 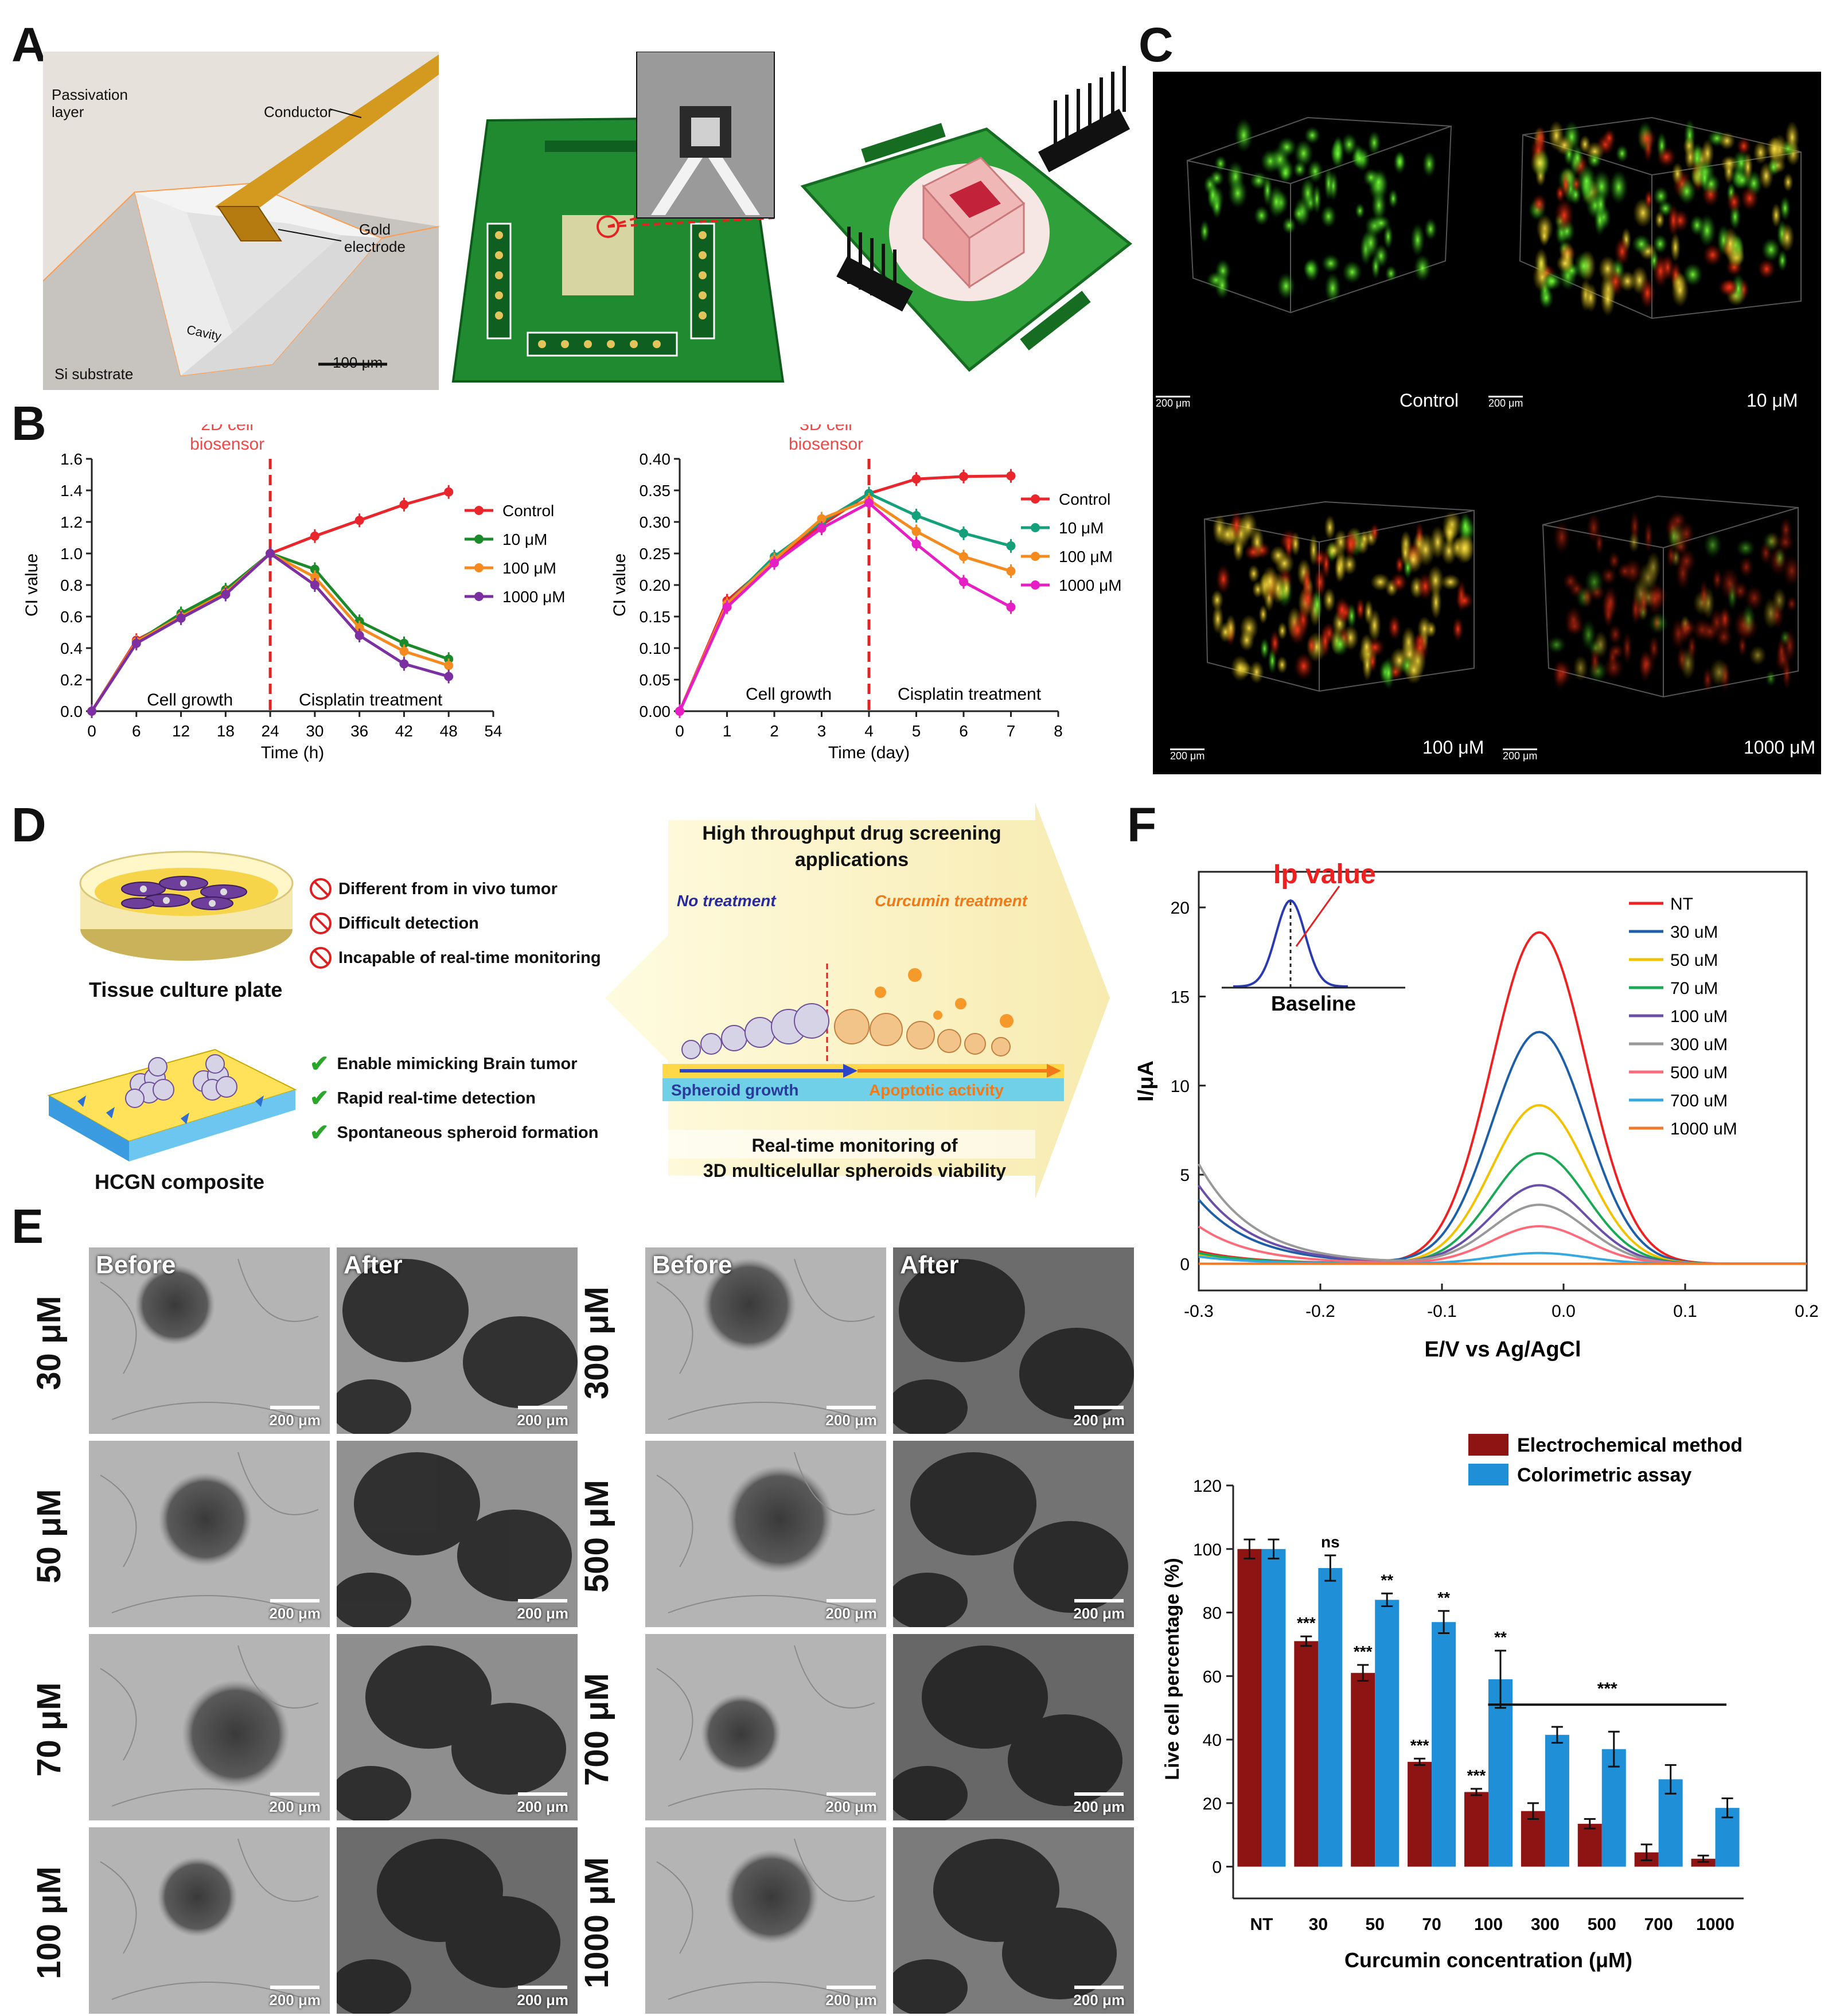 I want to click on y-tick-label: 20, so click(x=1181, y=908).